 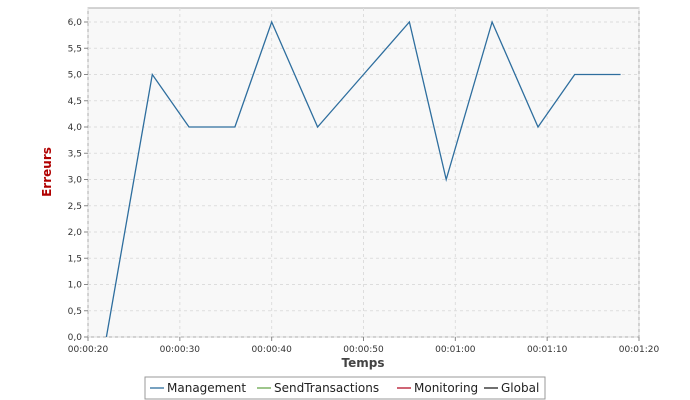 I want to click on x-axis-title: Temps, so click(x=363, y=363).